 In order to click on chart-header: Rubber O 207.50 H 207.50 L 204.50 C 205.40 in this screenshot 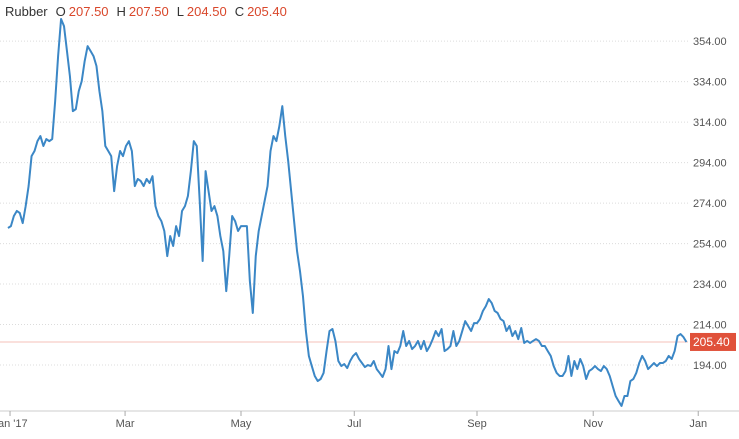, I will do `click(146, 11)`.